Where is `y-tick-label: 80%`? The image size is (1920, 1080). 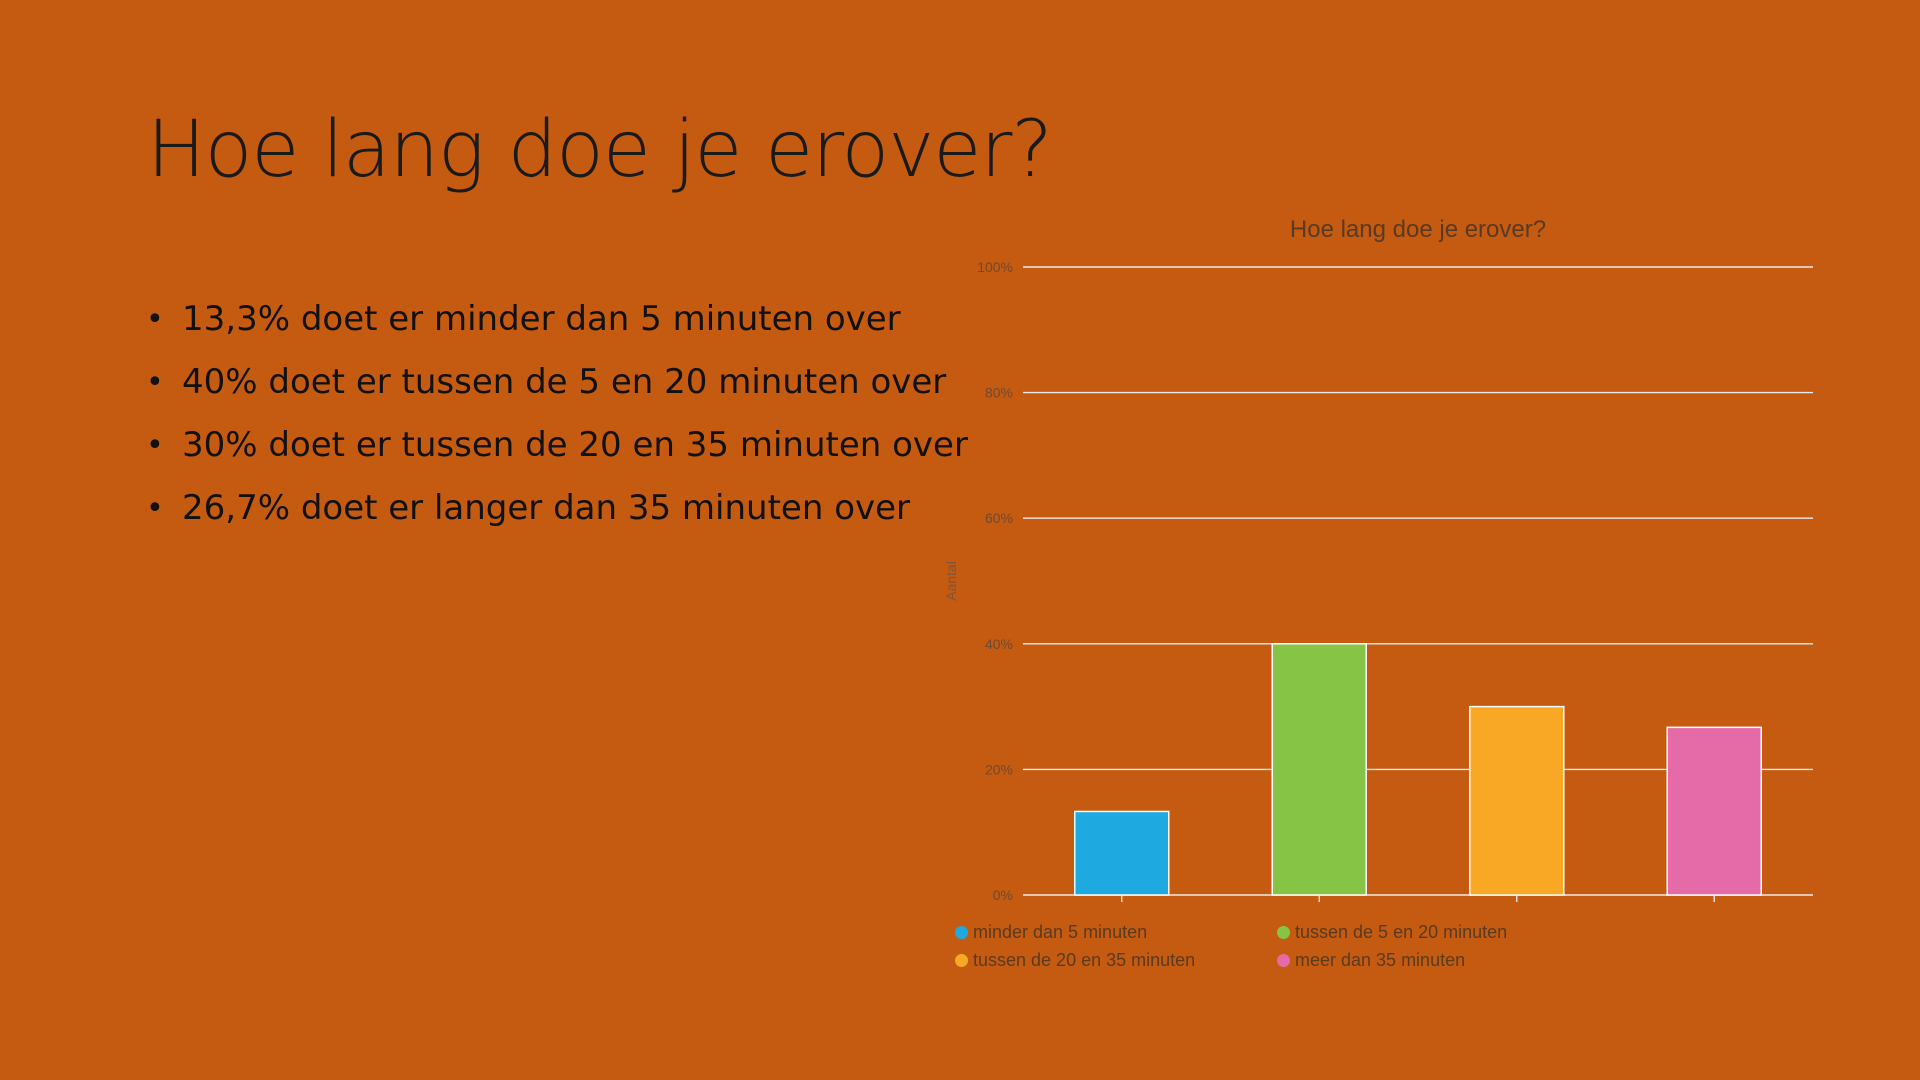
y-tick-label: 80% is located at coordinates (999, 393).